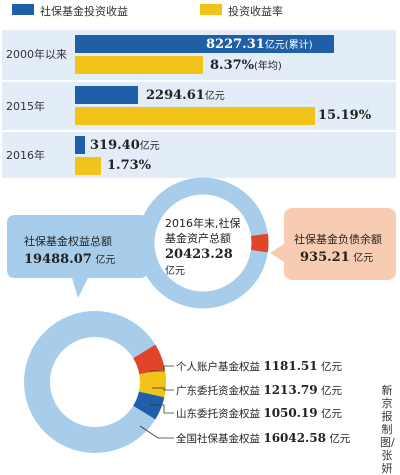 The image size is (400, 475). Describe the element at coordinates (232, 65) in the screenshot. I see `rate-value-2000: 8.37%` at that location.